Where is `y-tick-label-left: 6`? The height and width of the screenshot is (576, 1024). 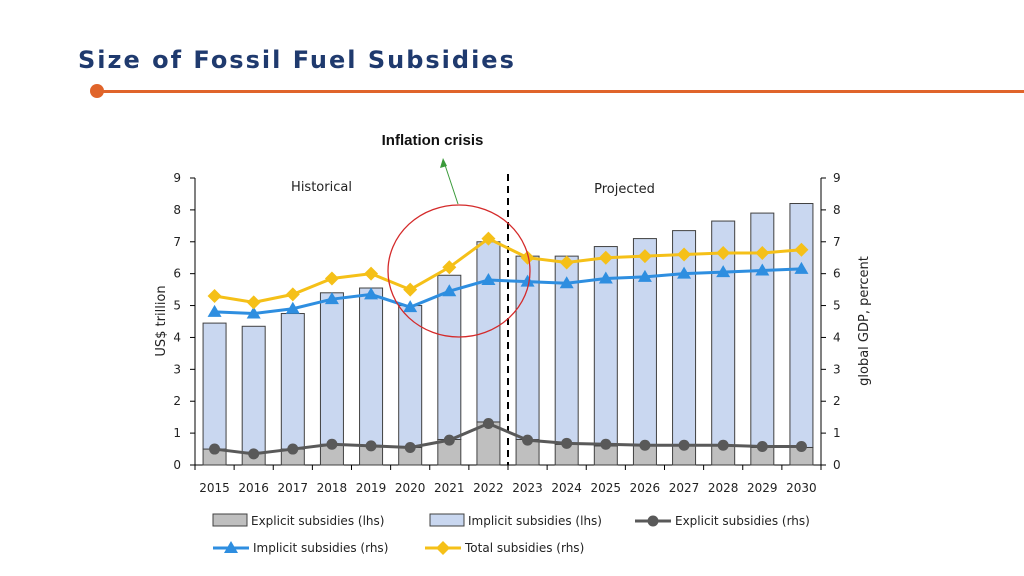 y-tick-label-left: 6 is located at coordinates (177, 274).